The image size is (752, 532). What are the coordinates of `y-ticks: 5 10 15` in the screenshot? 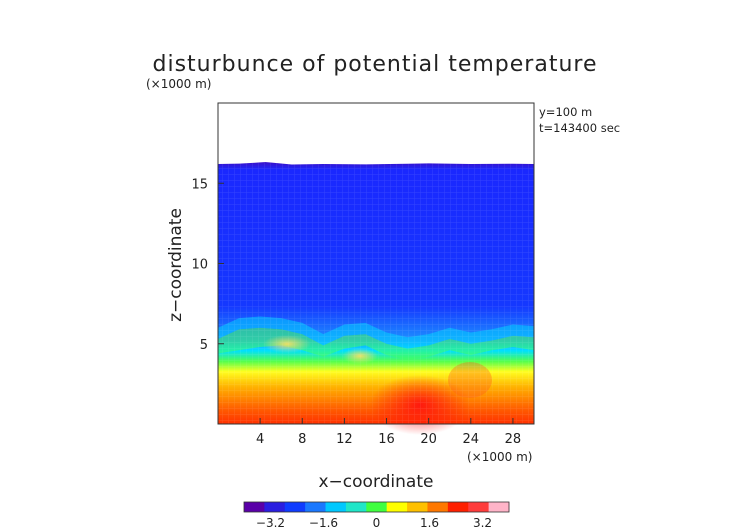 It's located at (207, 265).